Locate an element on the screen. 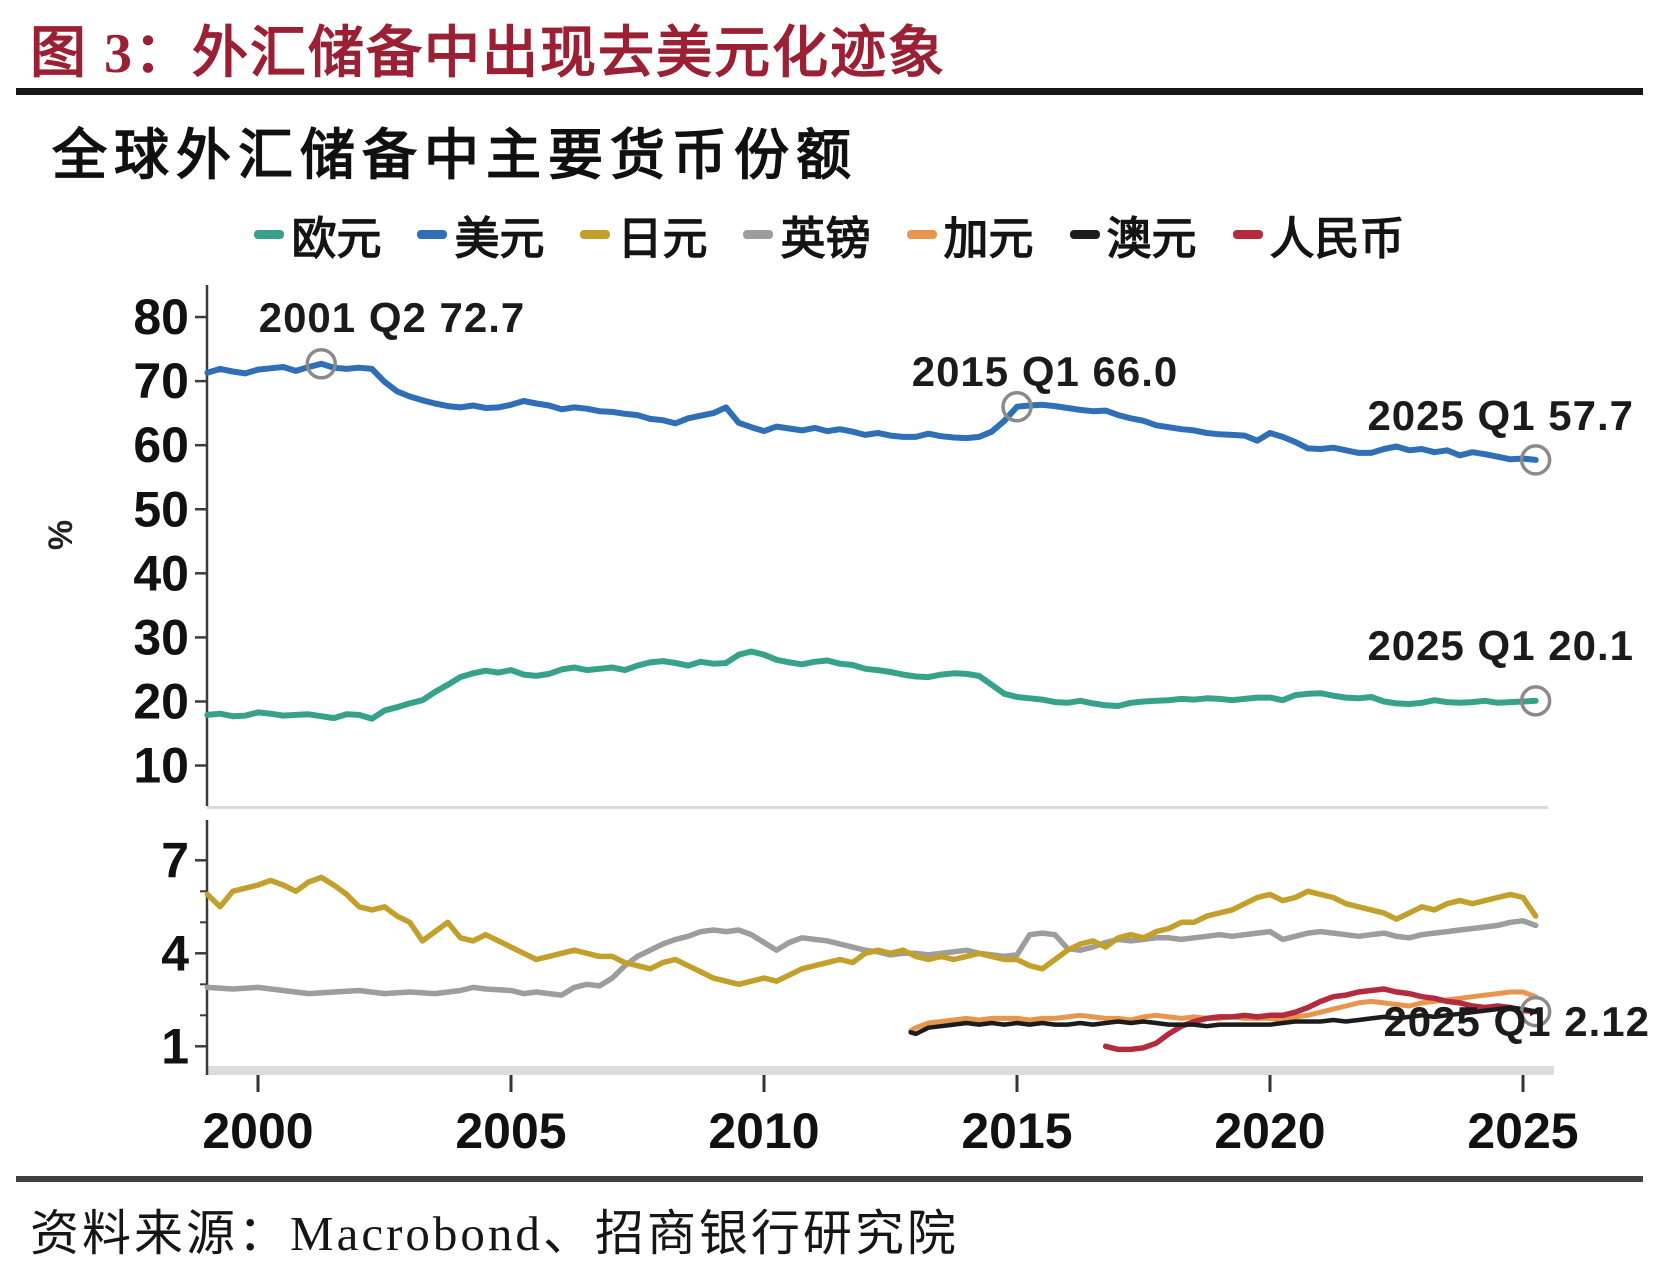 This screenshot has width=1659, height=1272. y-tick-label-top: 30 is located at coordinates (161, 637).